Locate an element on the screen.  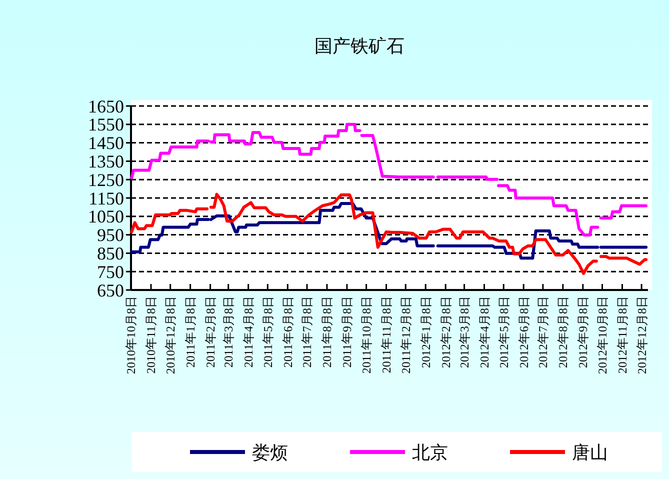
x-tick-label: 2012年8月8日 is located at coordinates (563, 332).